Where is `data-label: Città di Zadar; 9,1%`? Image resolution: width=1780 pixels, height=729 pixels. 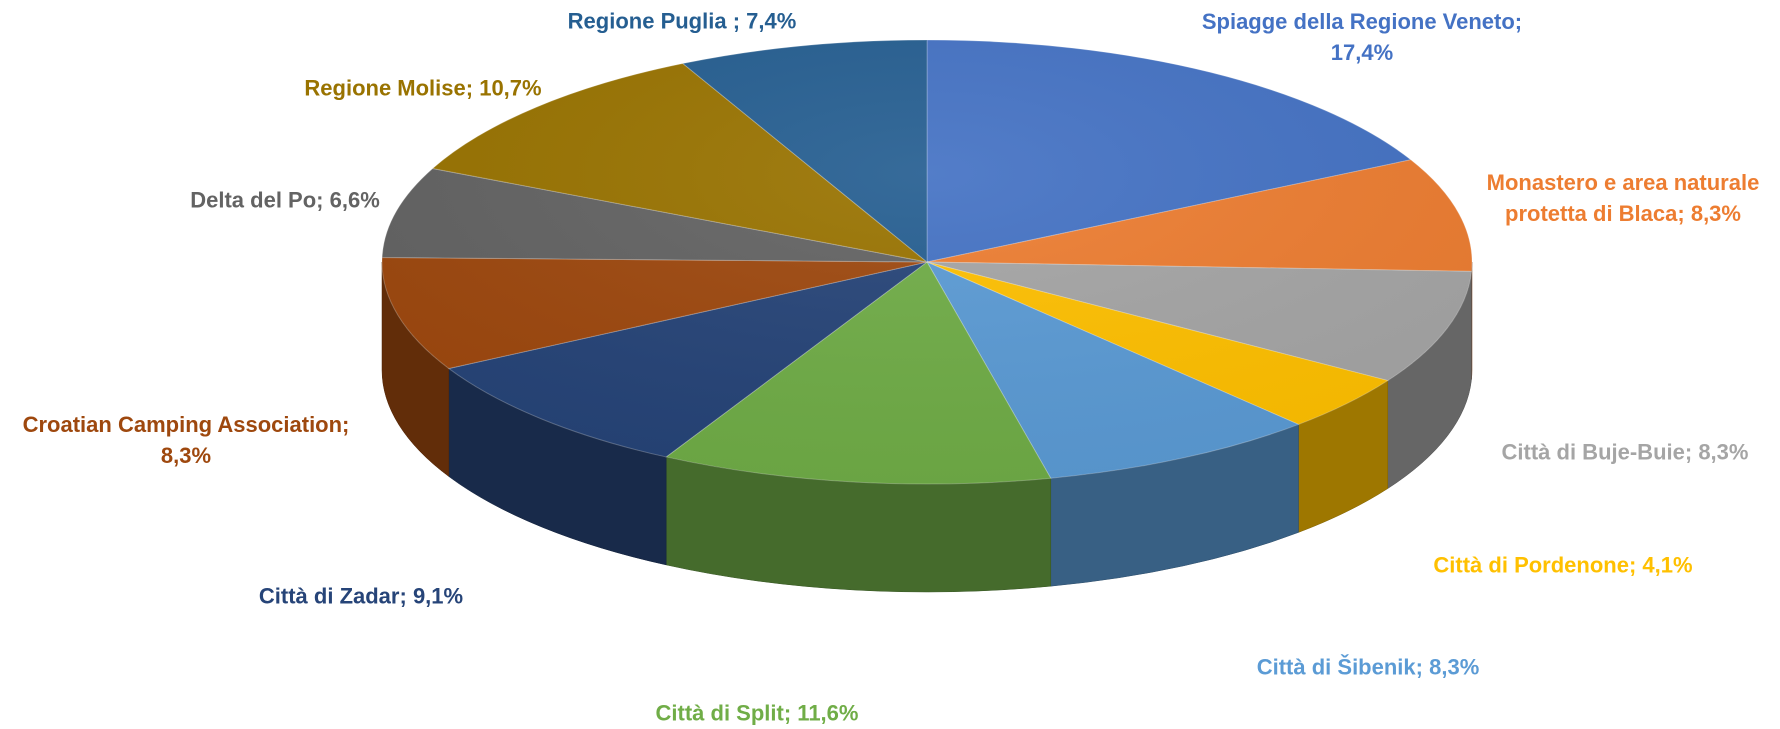
data-label: Città di Zadar; 9,1% is located at coordinates (361, 597).